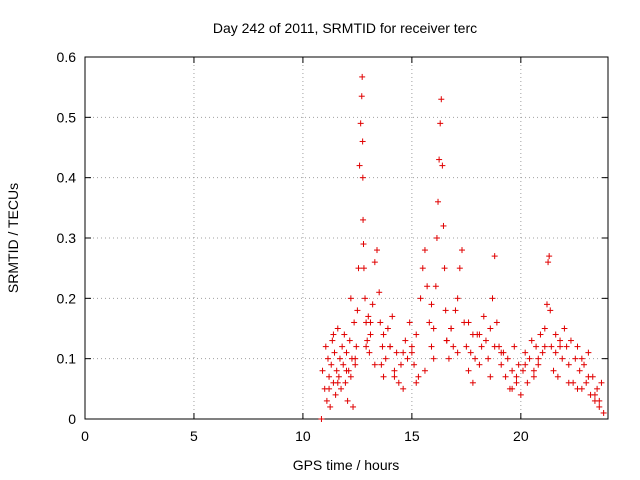  Describe the element at coordinates (194, 436) in the screenshot. I see `x-tick-label: 5` at that location.